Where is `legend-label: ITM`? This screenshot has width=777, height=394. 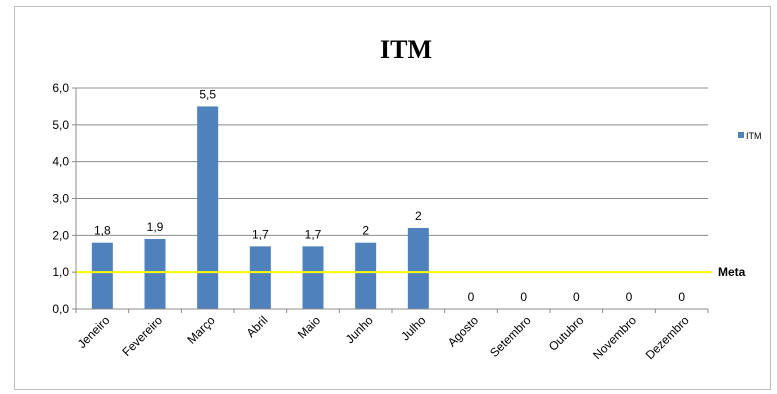
legend-label: ITM is located at coordinates (754, 136).